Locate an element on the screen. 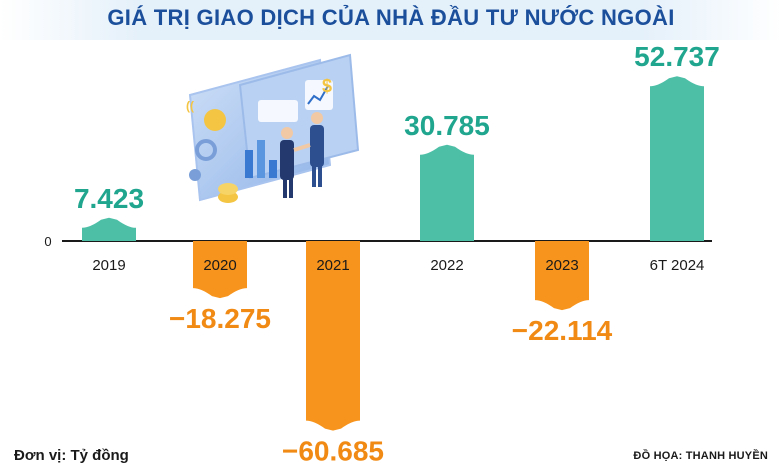  category-label: 2021 is located at coordinates (332, 265).